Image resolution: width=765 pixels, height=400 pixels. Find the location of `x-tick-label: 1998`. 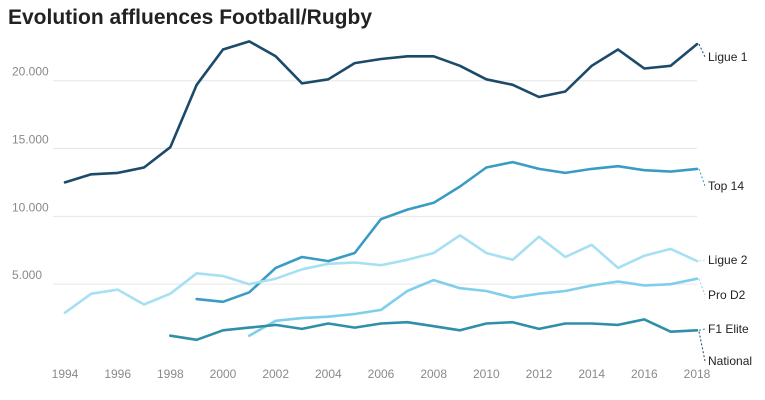

x-tick-label: 1998 is located at coordinates (170, 374).